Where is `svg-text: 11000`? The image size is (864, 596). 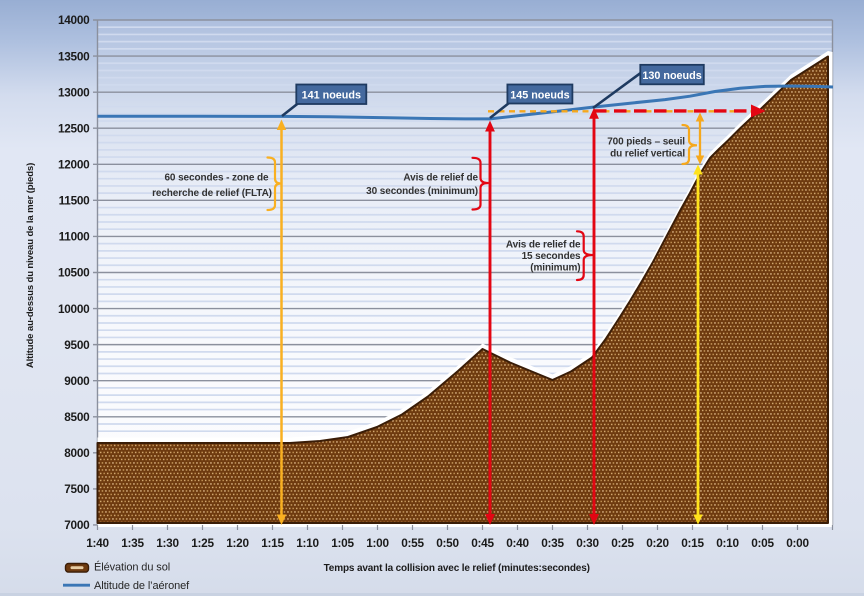
svg-text: 11000 is located at coordinates (75, 237).